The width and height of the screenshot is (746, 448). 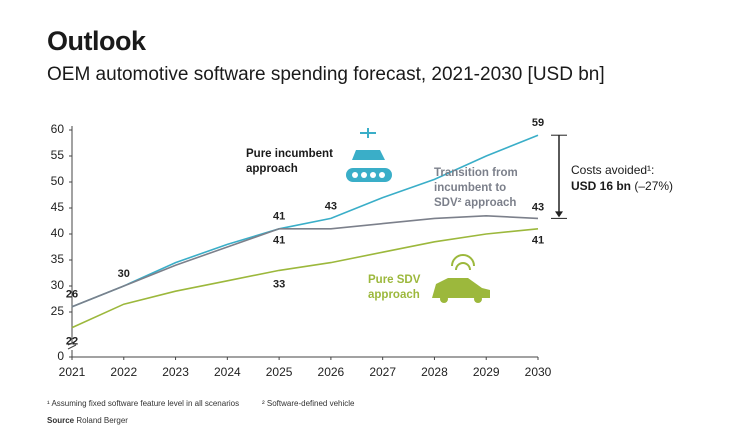 I want to click on annotation: Costs avoided¹:, so click(x=613, y=170).